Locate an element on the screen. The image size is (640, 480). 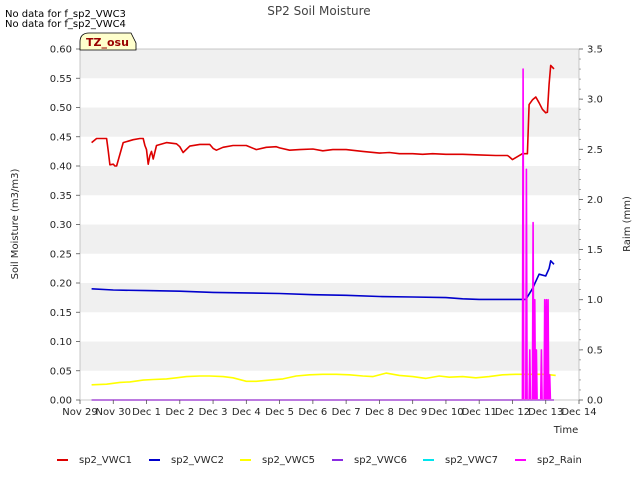
y2-tick-label: 1.0 is located at coordinates (595, 300).